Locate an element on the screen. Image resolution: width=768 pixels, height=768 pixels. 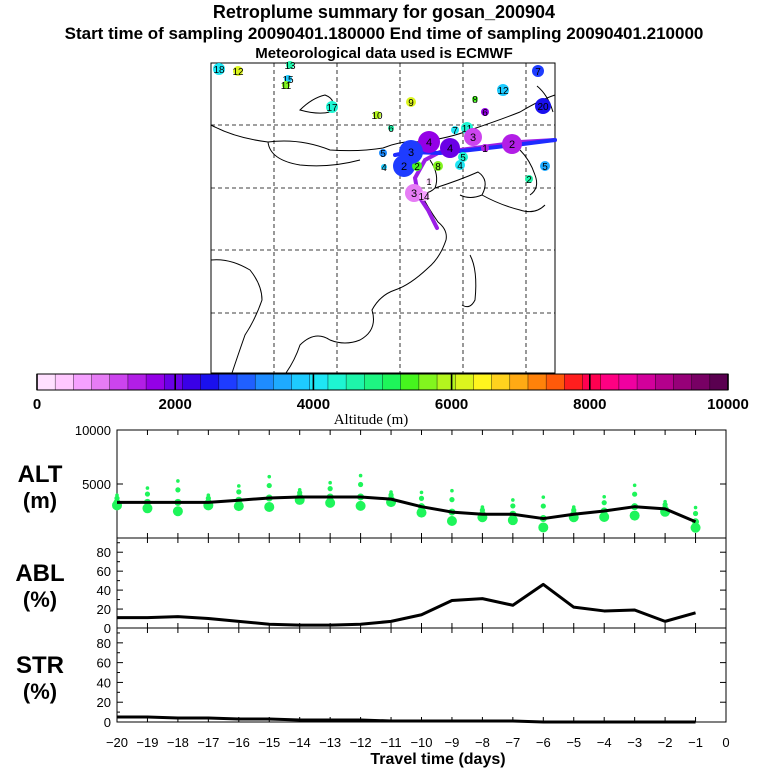
cluster-marker: 8 is located at coordinates (438, 167).